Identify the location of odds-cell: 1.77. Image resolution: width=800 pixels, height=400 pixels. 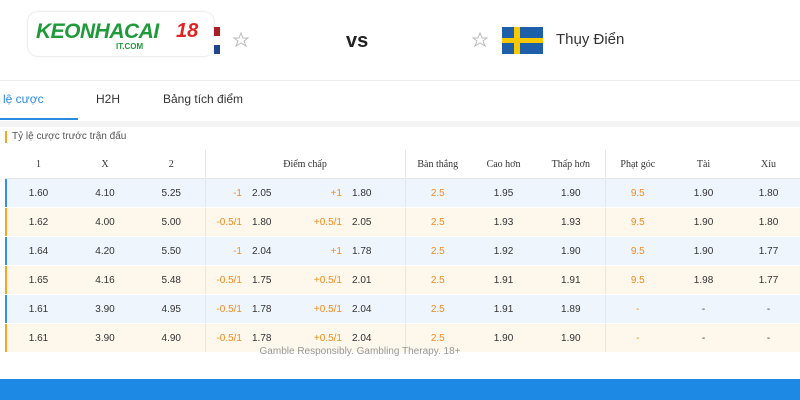
(768, 251).